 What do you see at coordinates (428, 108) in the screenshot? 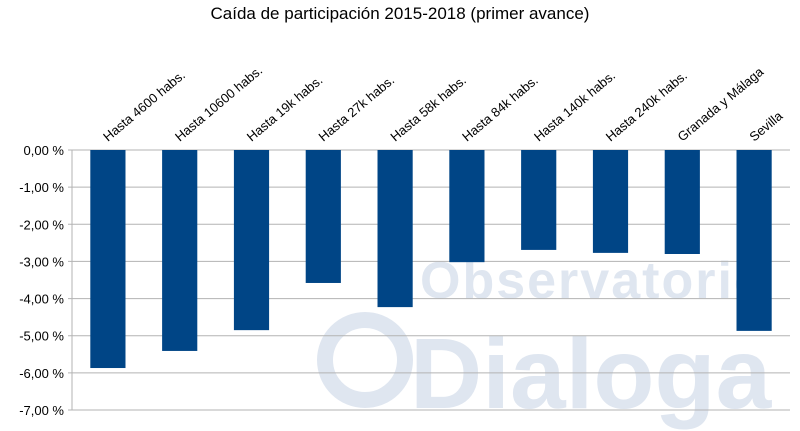
I see `x-tick-label: Hasta 58k habs.` at bounding box center [428, 108].